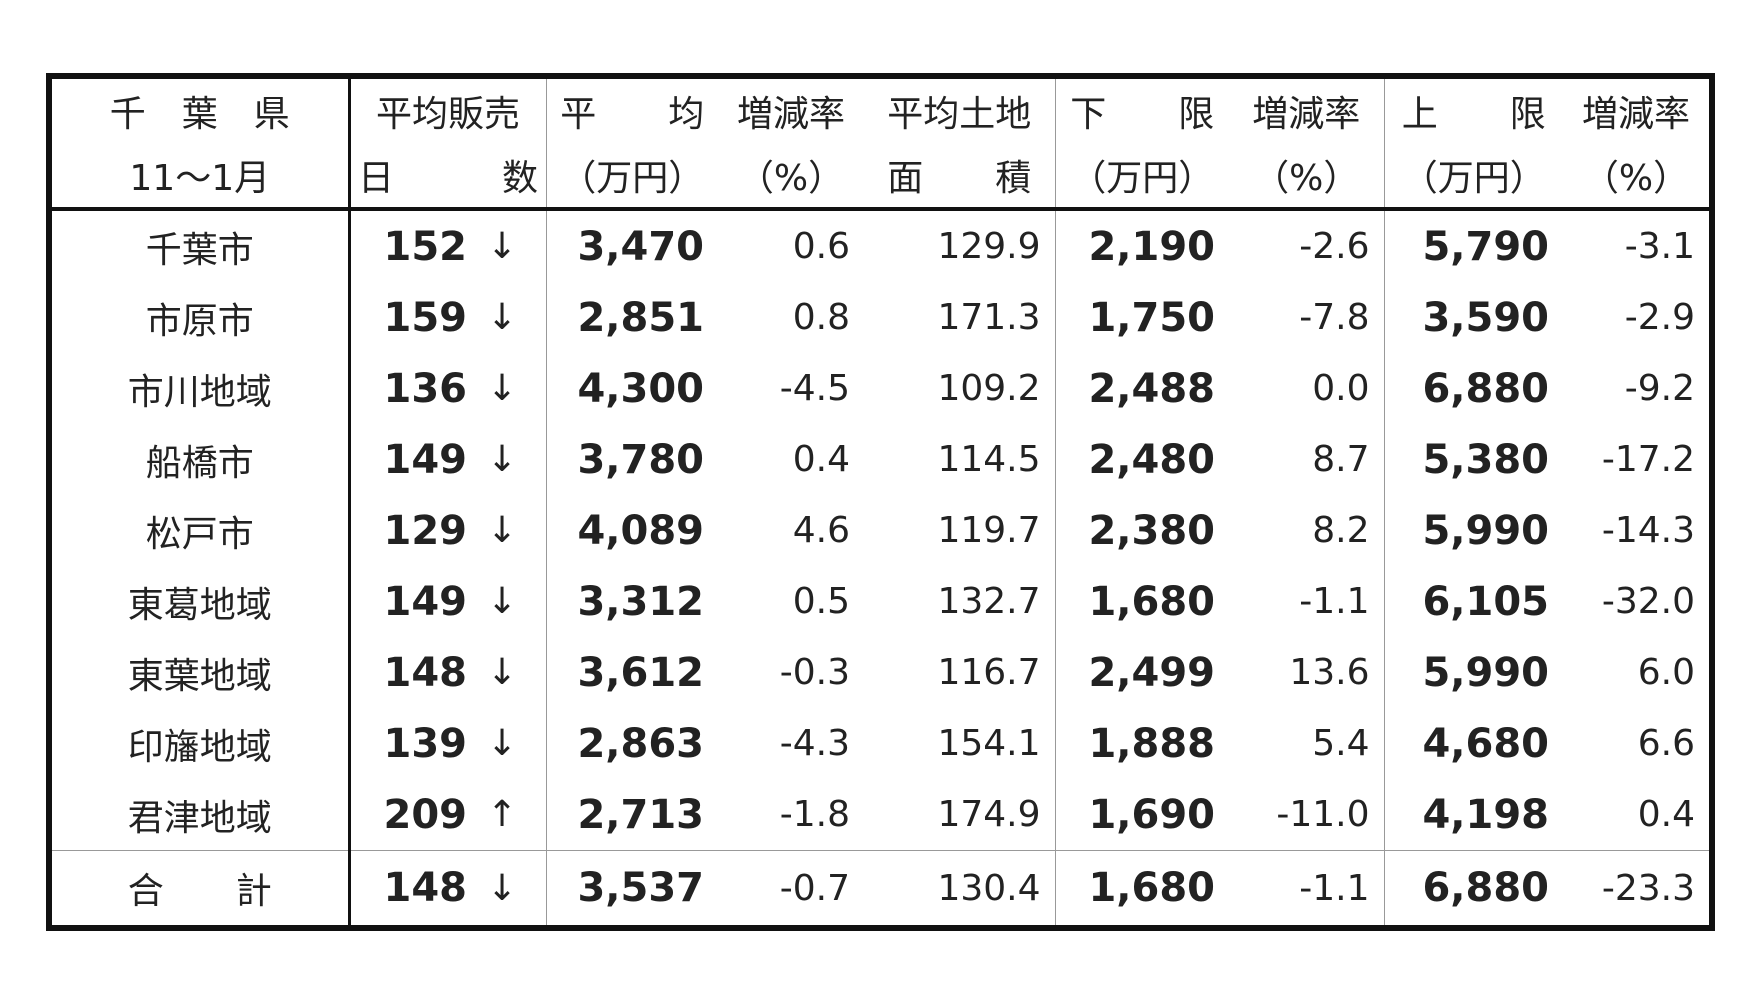 This screenshot has width=1761, height=985. What do you see at coordinates (959, 177) in the screenshot?
I see `header-cell: 面 積` at bounding box center [959, 177].